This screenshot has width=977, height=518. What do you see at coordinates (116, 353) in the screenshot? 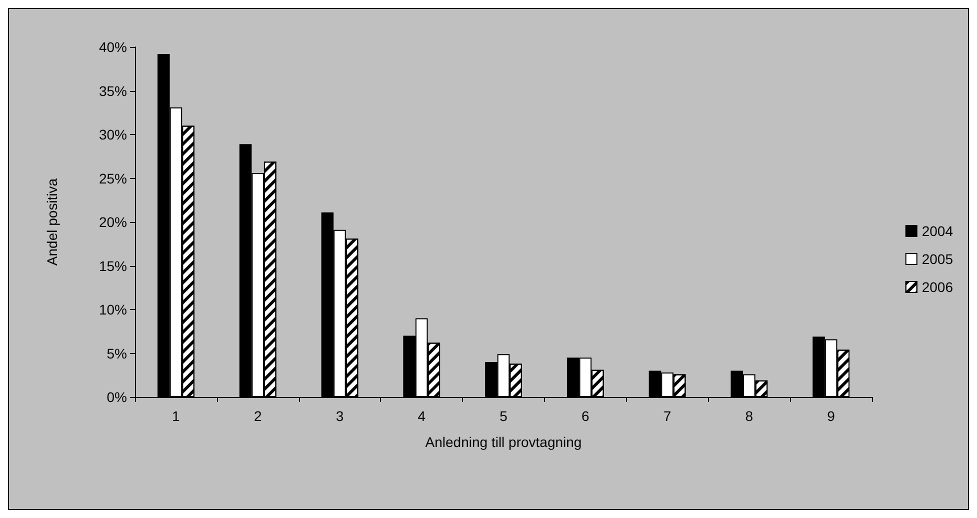
I see `y-tick-label: 5%` at bounding box center [116, 353].